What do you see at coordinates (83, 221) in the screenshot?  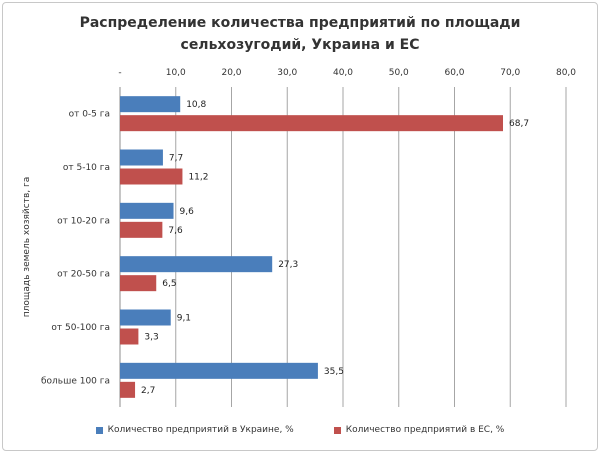 I see `category-label: от 10-20 га` at bounding box center [83, 221].